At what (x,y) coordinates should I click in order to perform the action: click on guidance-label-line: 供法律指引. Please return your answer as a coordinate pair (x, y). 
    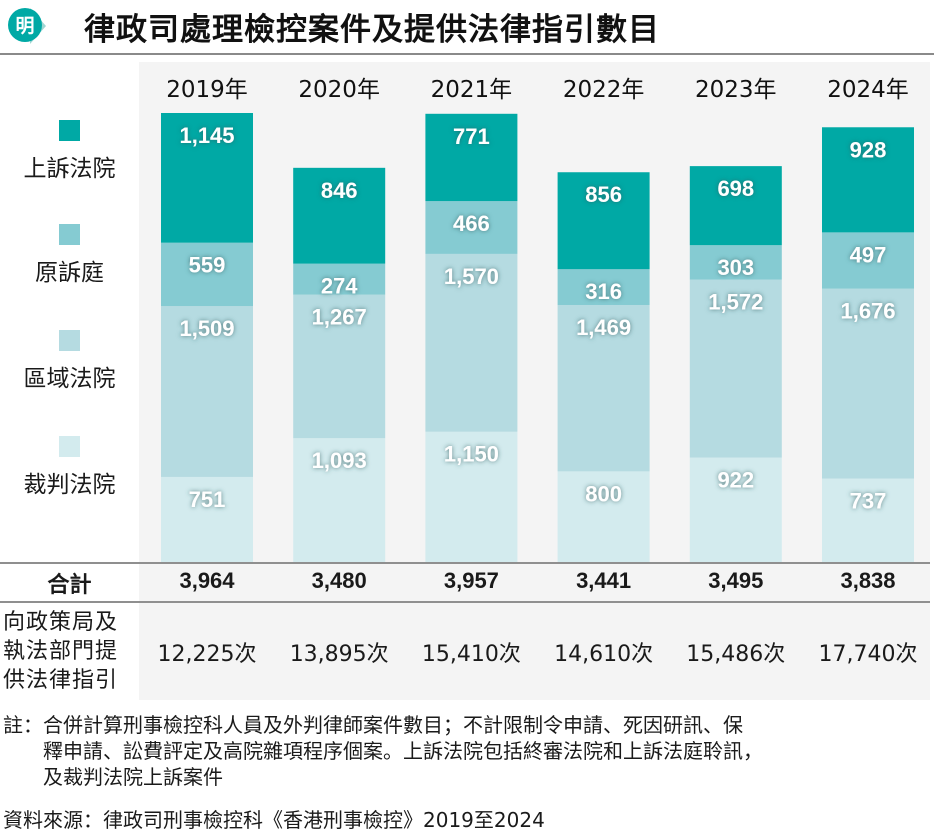
    Looking at the image, I should click on (61, 680).